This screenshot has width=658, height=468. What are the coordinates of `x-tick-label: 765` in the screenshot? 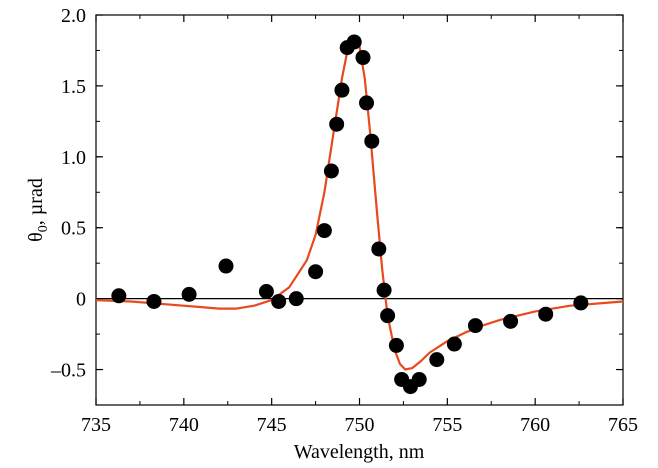 It's located at (623, 425).